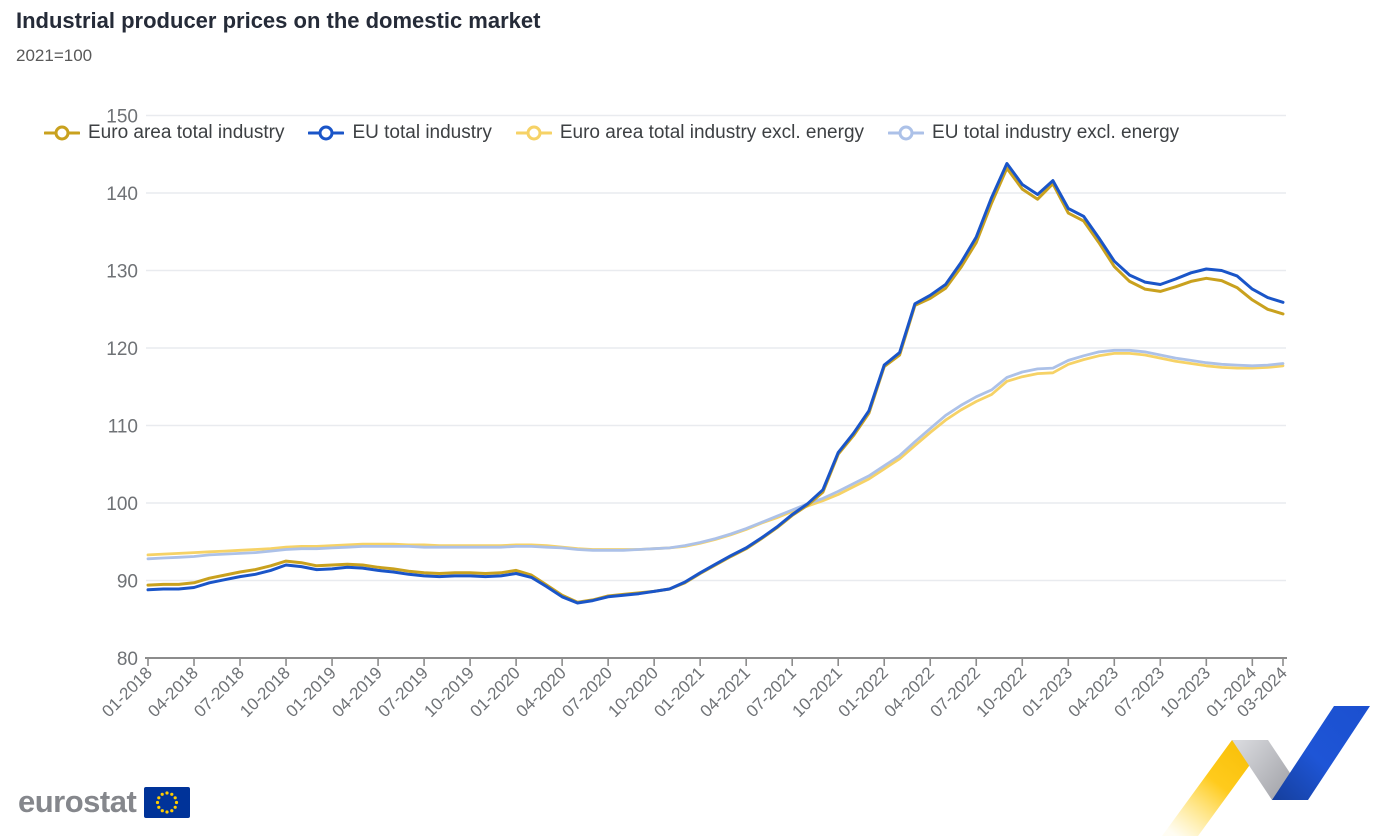 Image resolution: width=1396 pixels, height=836 pixels. I want to click on svg-text: 10-2020, so click(633, 692).